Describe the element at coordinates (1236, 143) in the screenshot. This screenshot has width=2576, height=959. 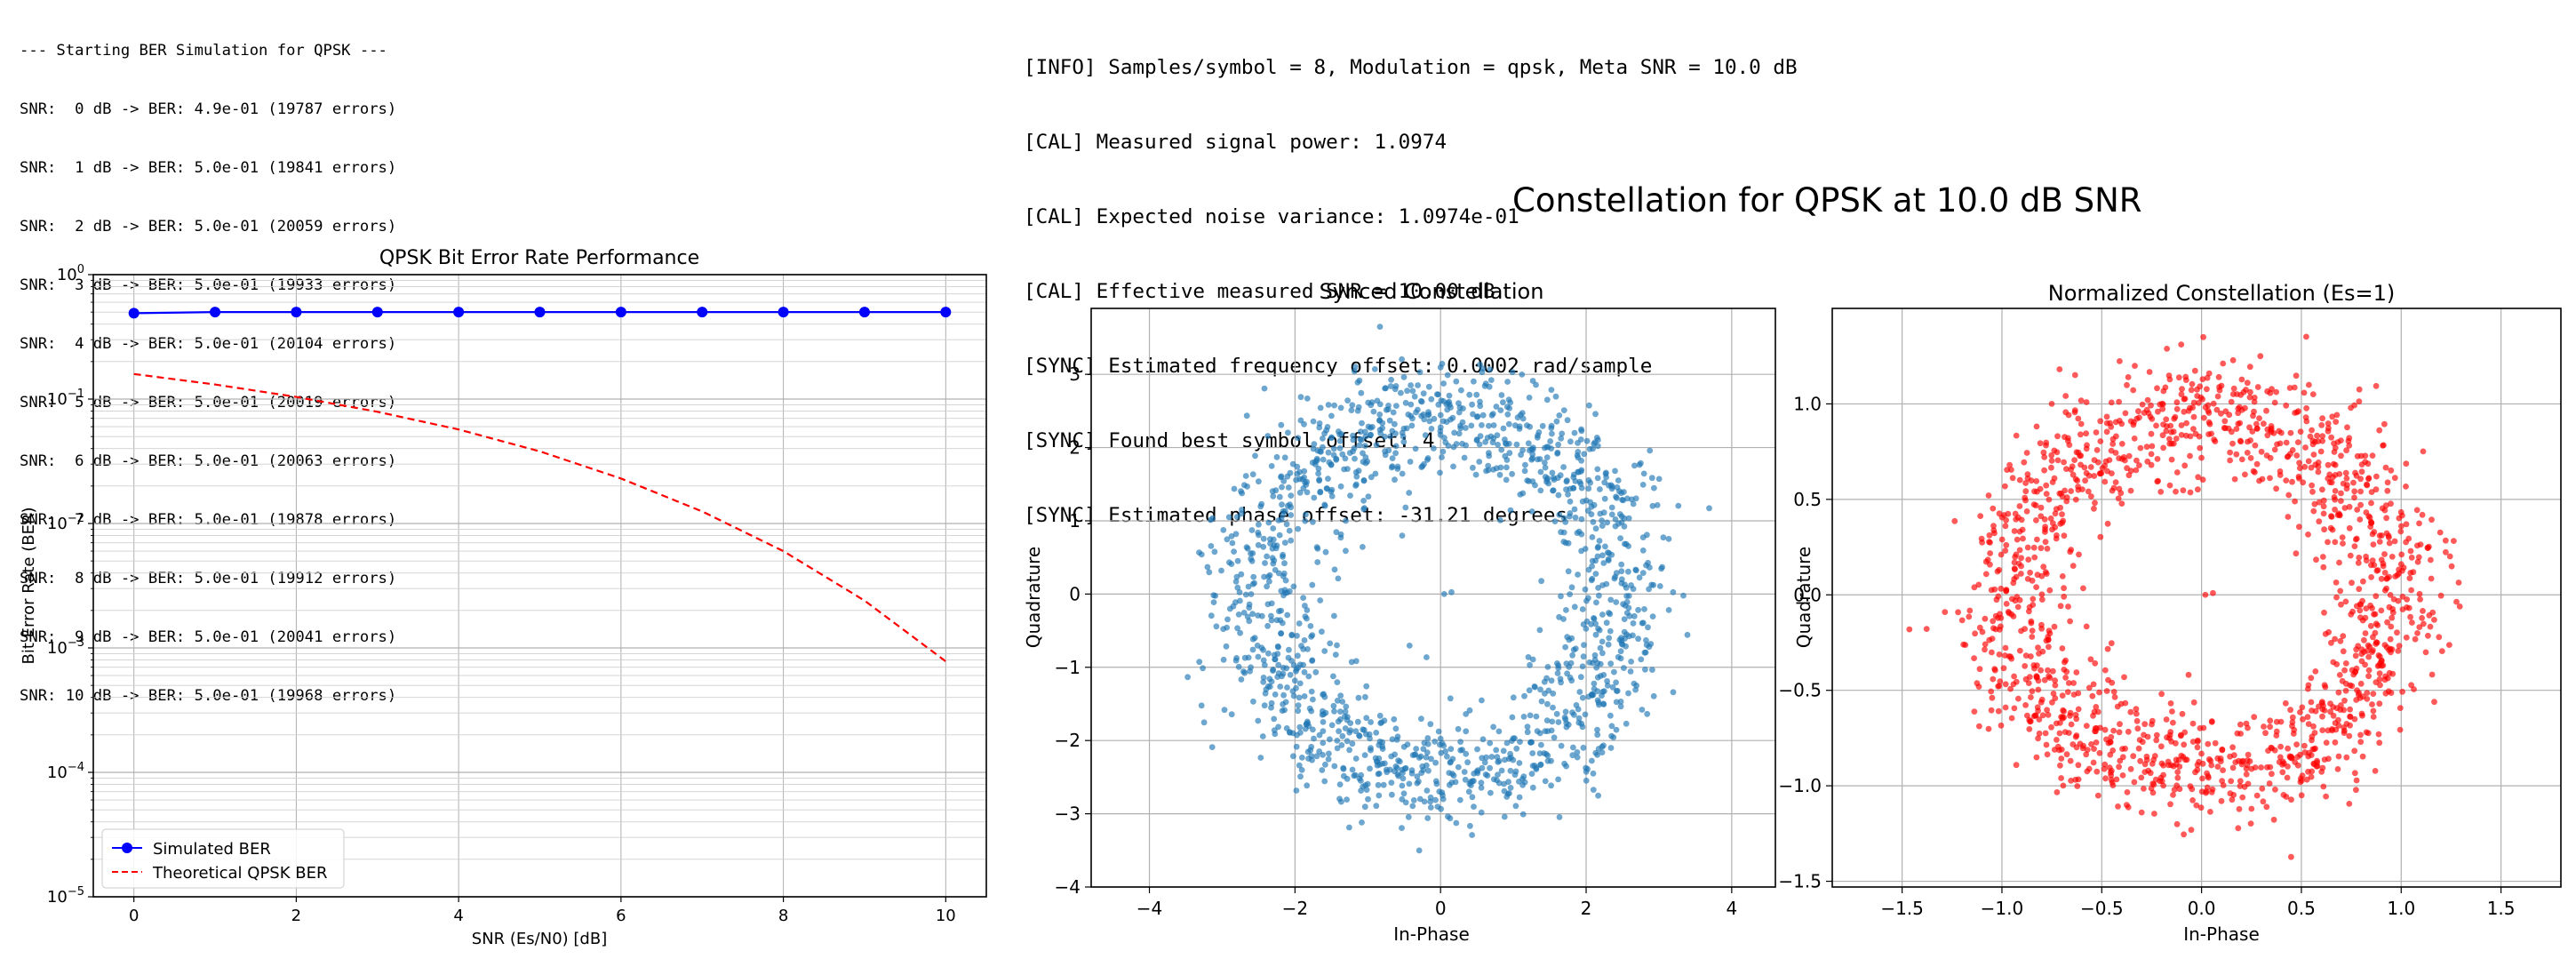
I see `console-line: [CAL] Measured signal power: 1.0974` at that location.